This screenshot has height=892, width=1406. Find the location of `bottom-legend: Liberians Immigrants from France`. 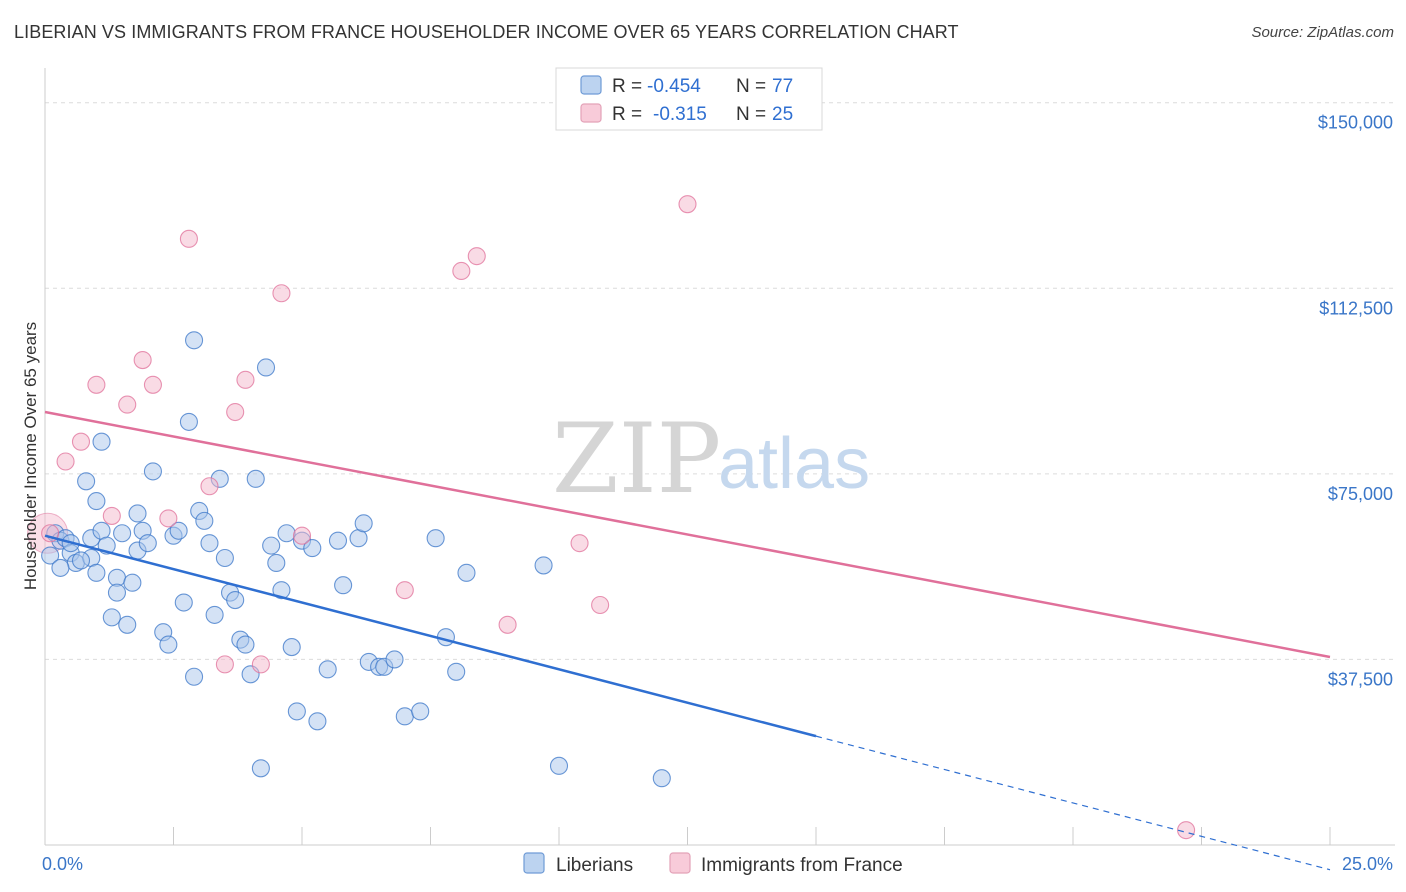

bottom-legend: Liberians Immigrants from France is located at coordinates (713, 864).